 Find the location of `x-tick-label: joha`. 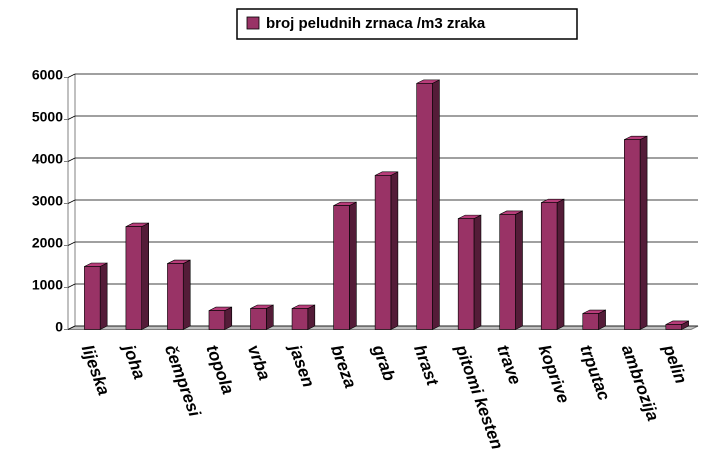

x-tick-label: joha is located at coordinates (134, 361).